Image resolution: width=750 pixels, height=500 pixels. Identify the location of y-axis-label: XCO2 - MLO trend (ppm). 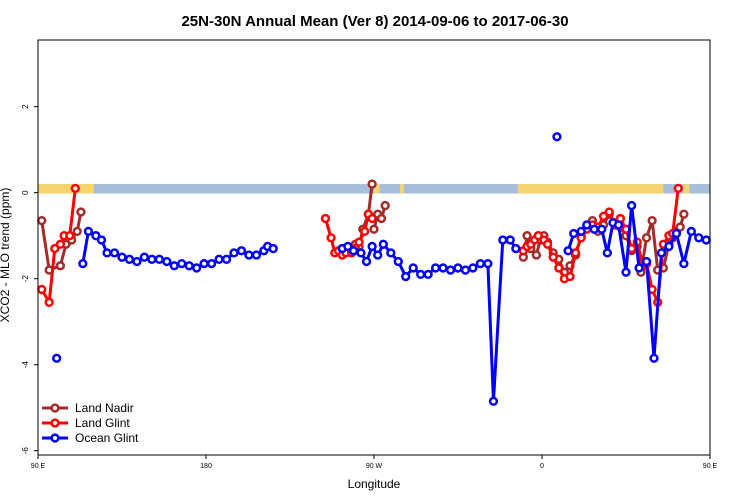
(6, 255).